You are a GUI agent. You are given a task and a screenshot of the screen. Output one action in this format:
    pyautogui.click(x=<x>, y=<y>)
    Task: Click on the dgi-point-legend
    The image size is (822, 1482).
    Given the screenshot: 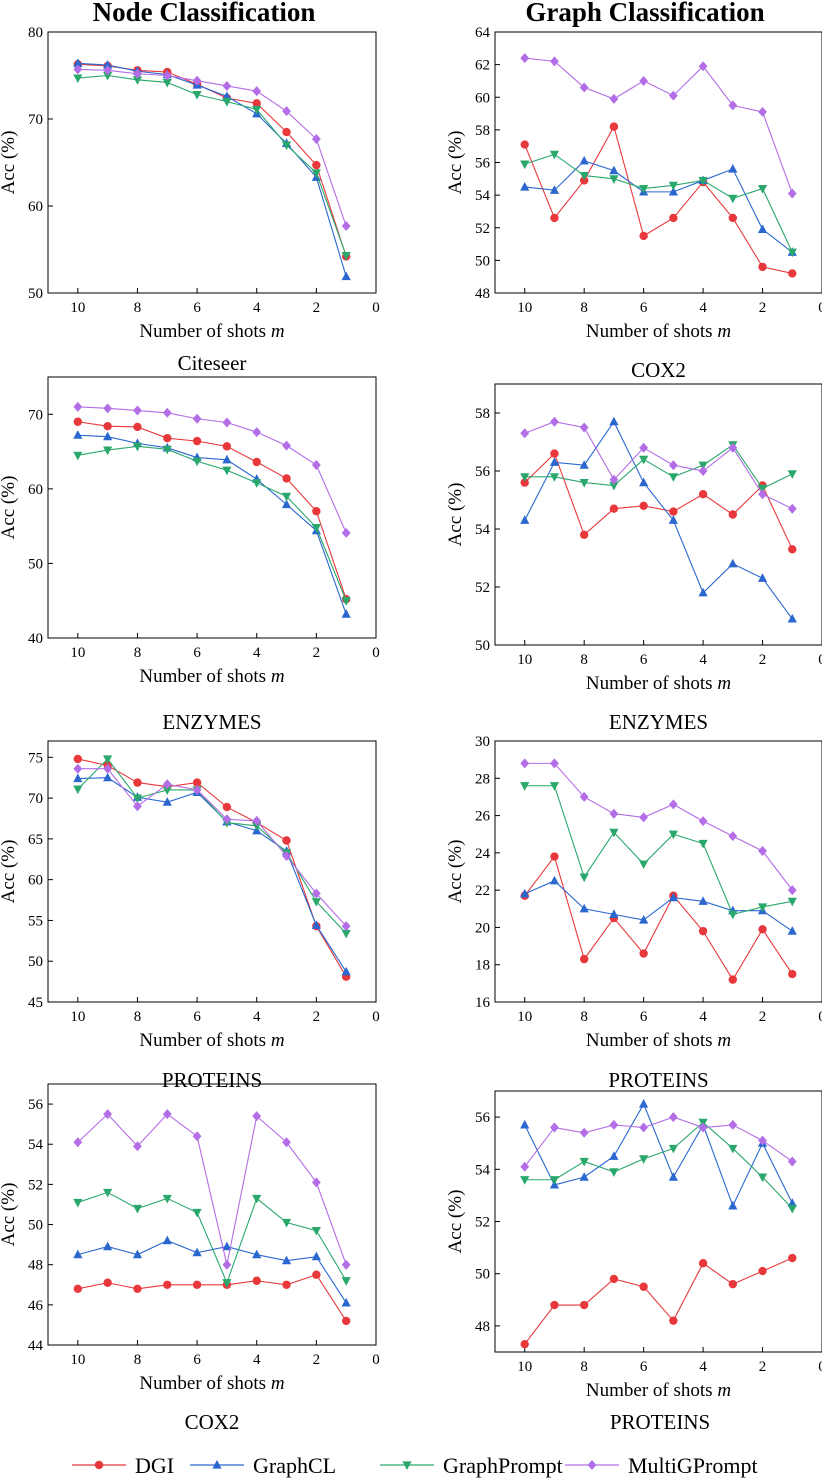 What is the action you would take?
    pyautogui.click(x=99, y=1465)
    